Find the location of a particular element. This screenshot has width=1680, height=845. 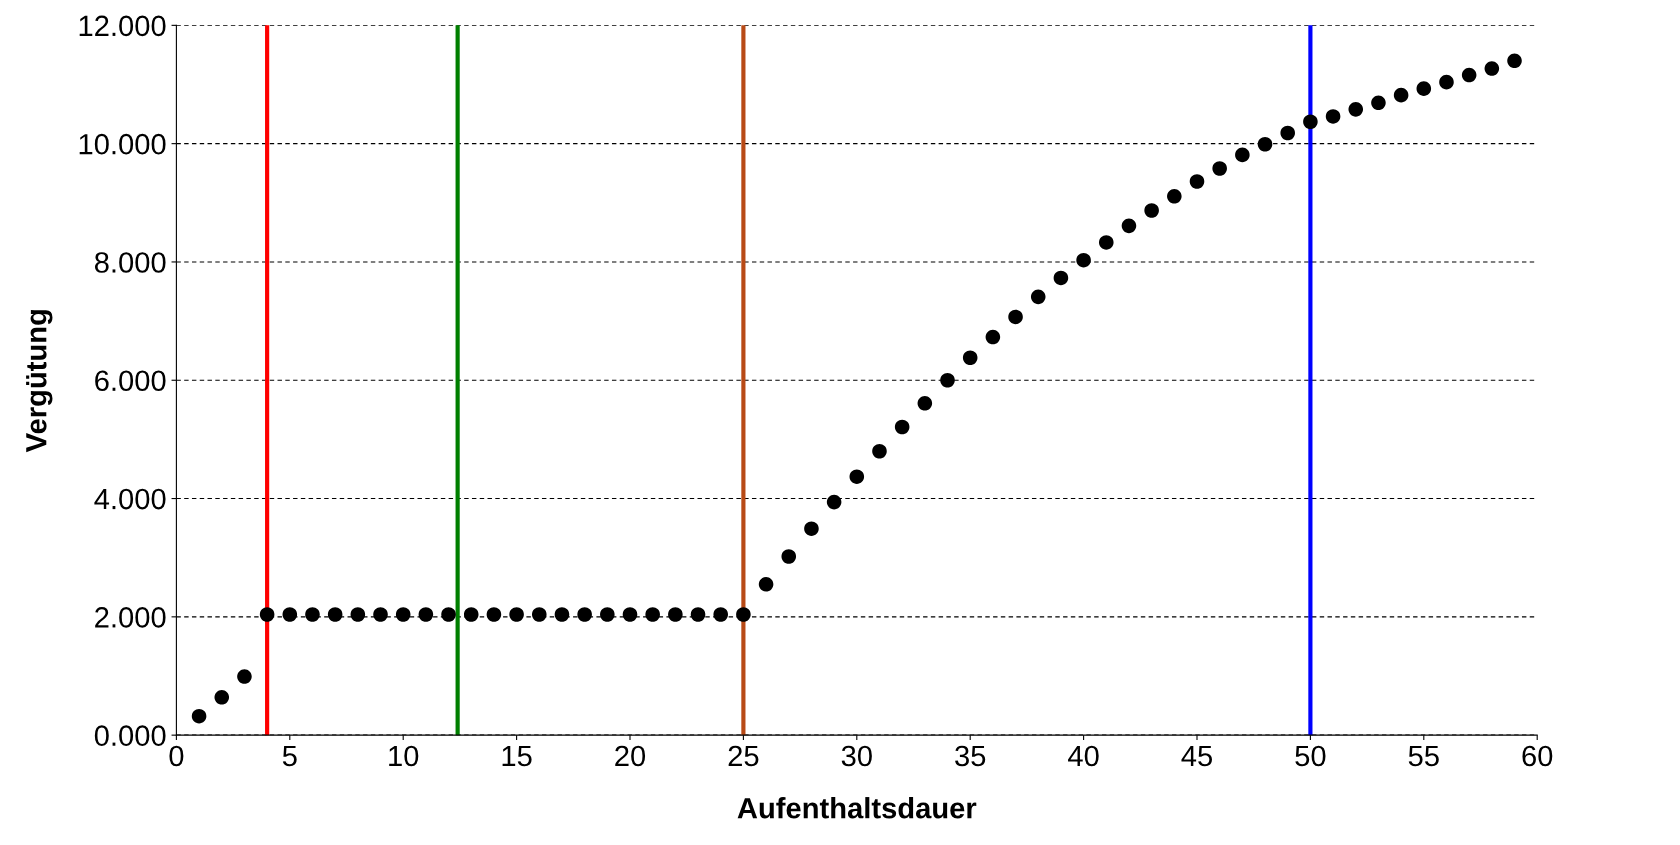

x-axis-title: Aufenthaltsdauer is located at coordinates (857, 808).